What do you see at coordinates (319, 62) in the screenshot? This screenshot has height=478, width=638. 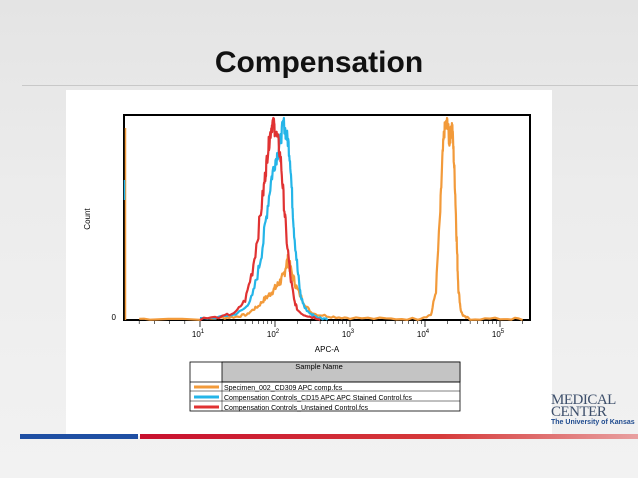 I see `page-title: Compensation` at bounding box center [319, 62].